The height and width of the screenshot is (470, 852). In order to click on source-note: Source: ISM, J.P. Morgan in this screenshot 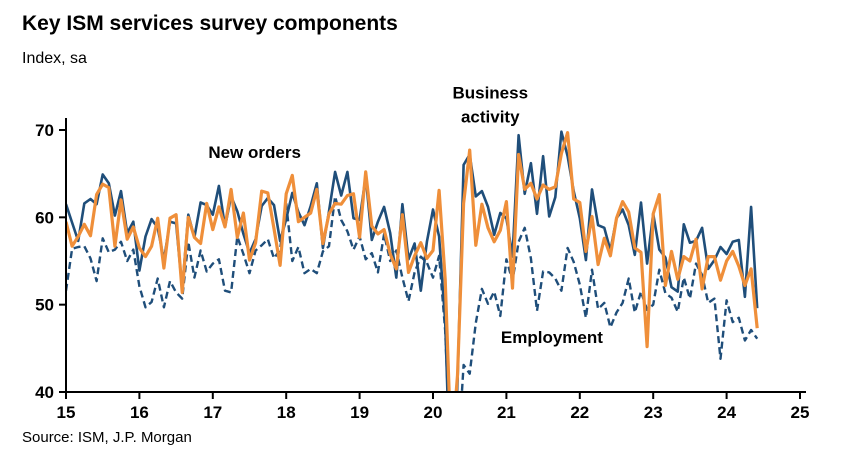, I will do `click(107, 437)`.